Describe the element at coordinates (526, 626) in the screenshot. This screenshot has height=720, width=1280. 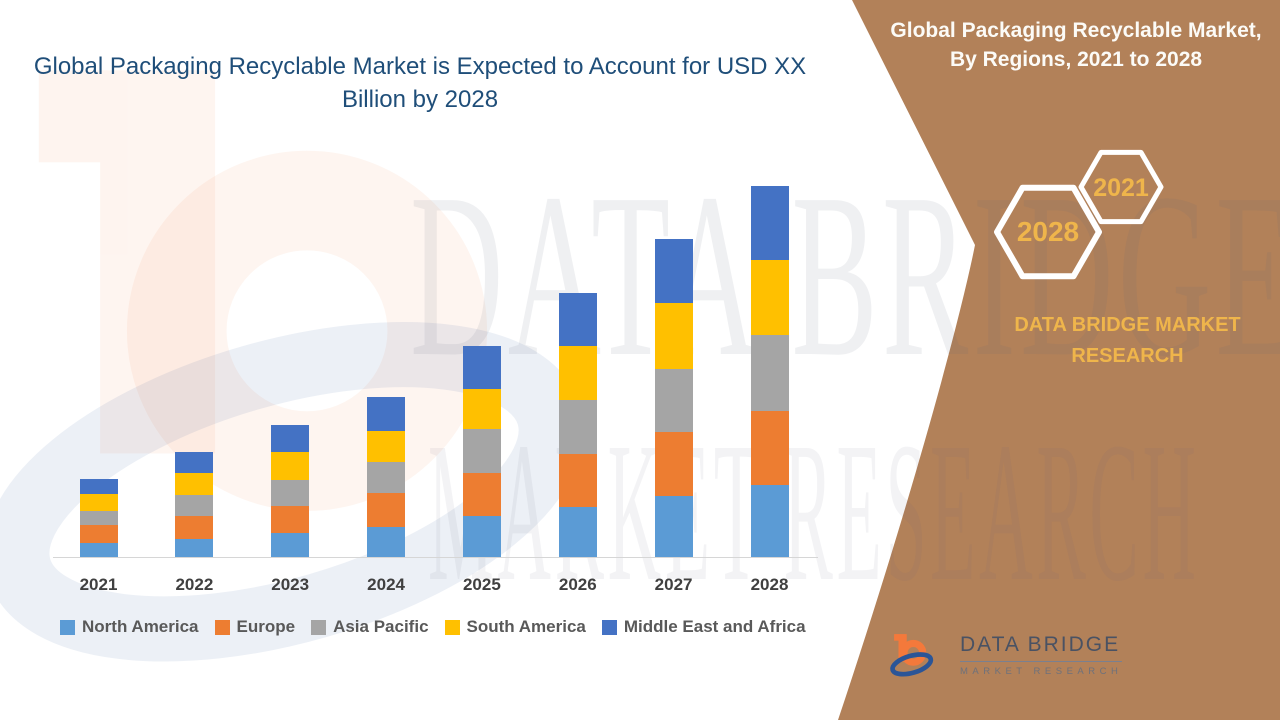
I see `legend-label: South America` at that location.